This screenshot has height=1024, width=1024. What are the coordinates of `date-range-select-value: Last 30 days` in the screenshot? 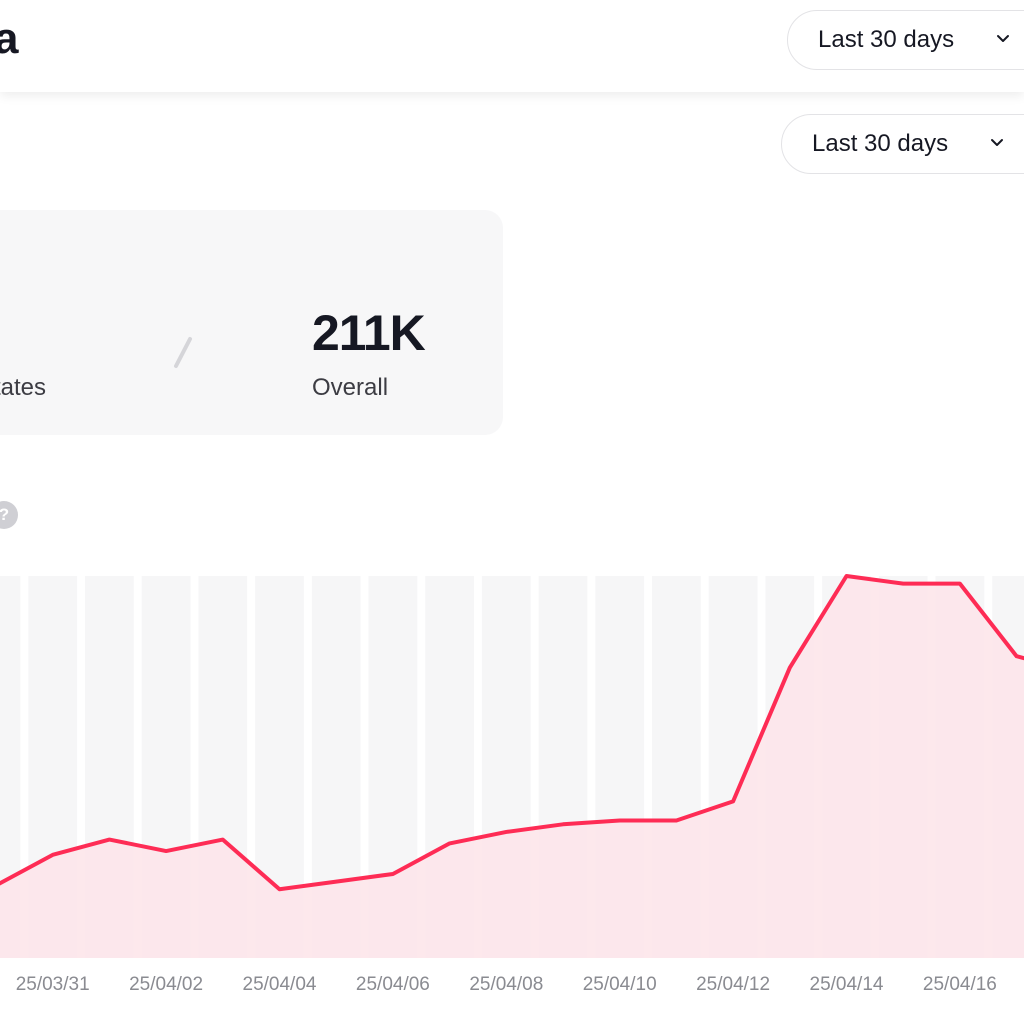 It's located at (886, 39).